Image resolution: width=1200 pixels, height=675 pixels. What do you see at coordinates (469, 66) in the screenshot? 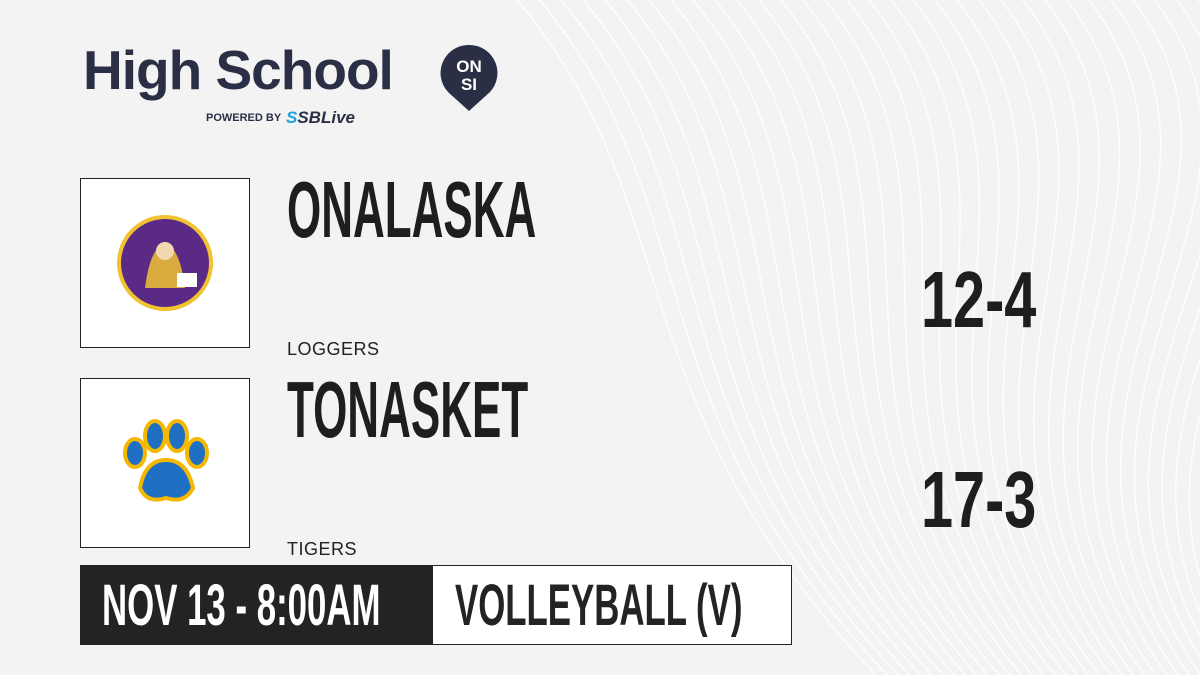
I see `badge-top: ON` at bounding box center [469, 66].